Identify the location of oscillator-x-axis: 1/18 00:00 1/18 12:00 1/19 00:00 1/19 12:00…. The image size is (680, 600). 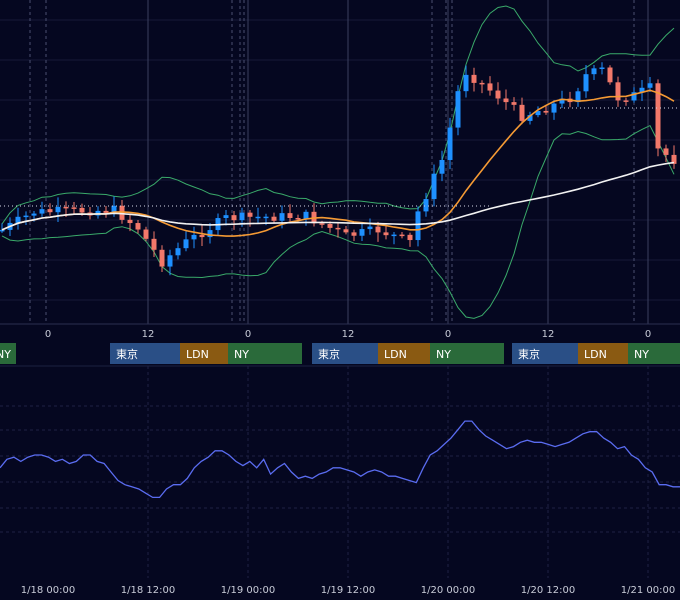
(348, 590).